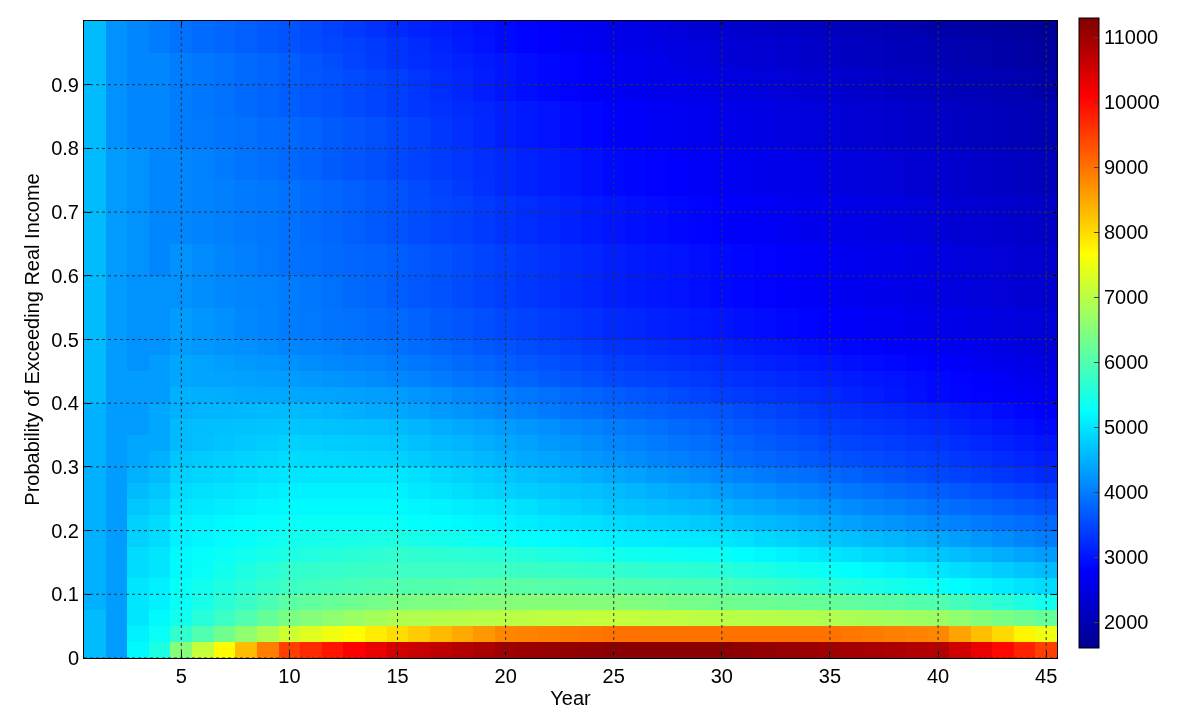  Describe the element at coordinates (1126, 232) in the screenshot. I see `color-bar-label: 8000` at that location.